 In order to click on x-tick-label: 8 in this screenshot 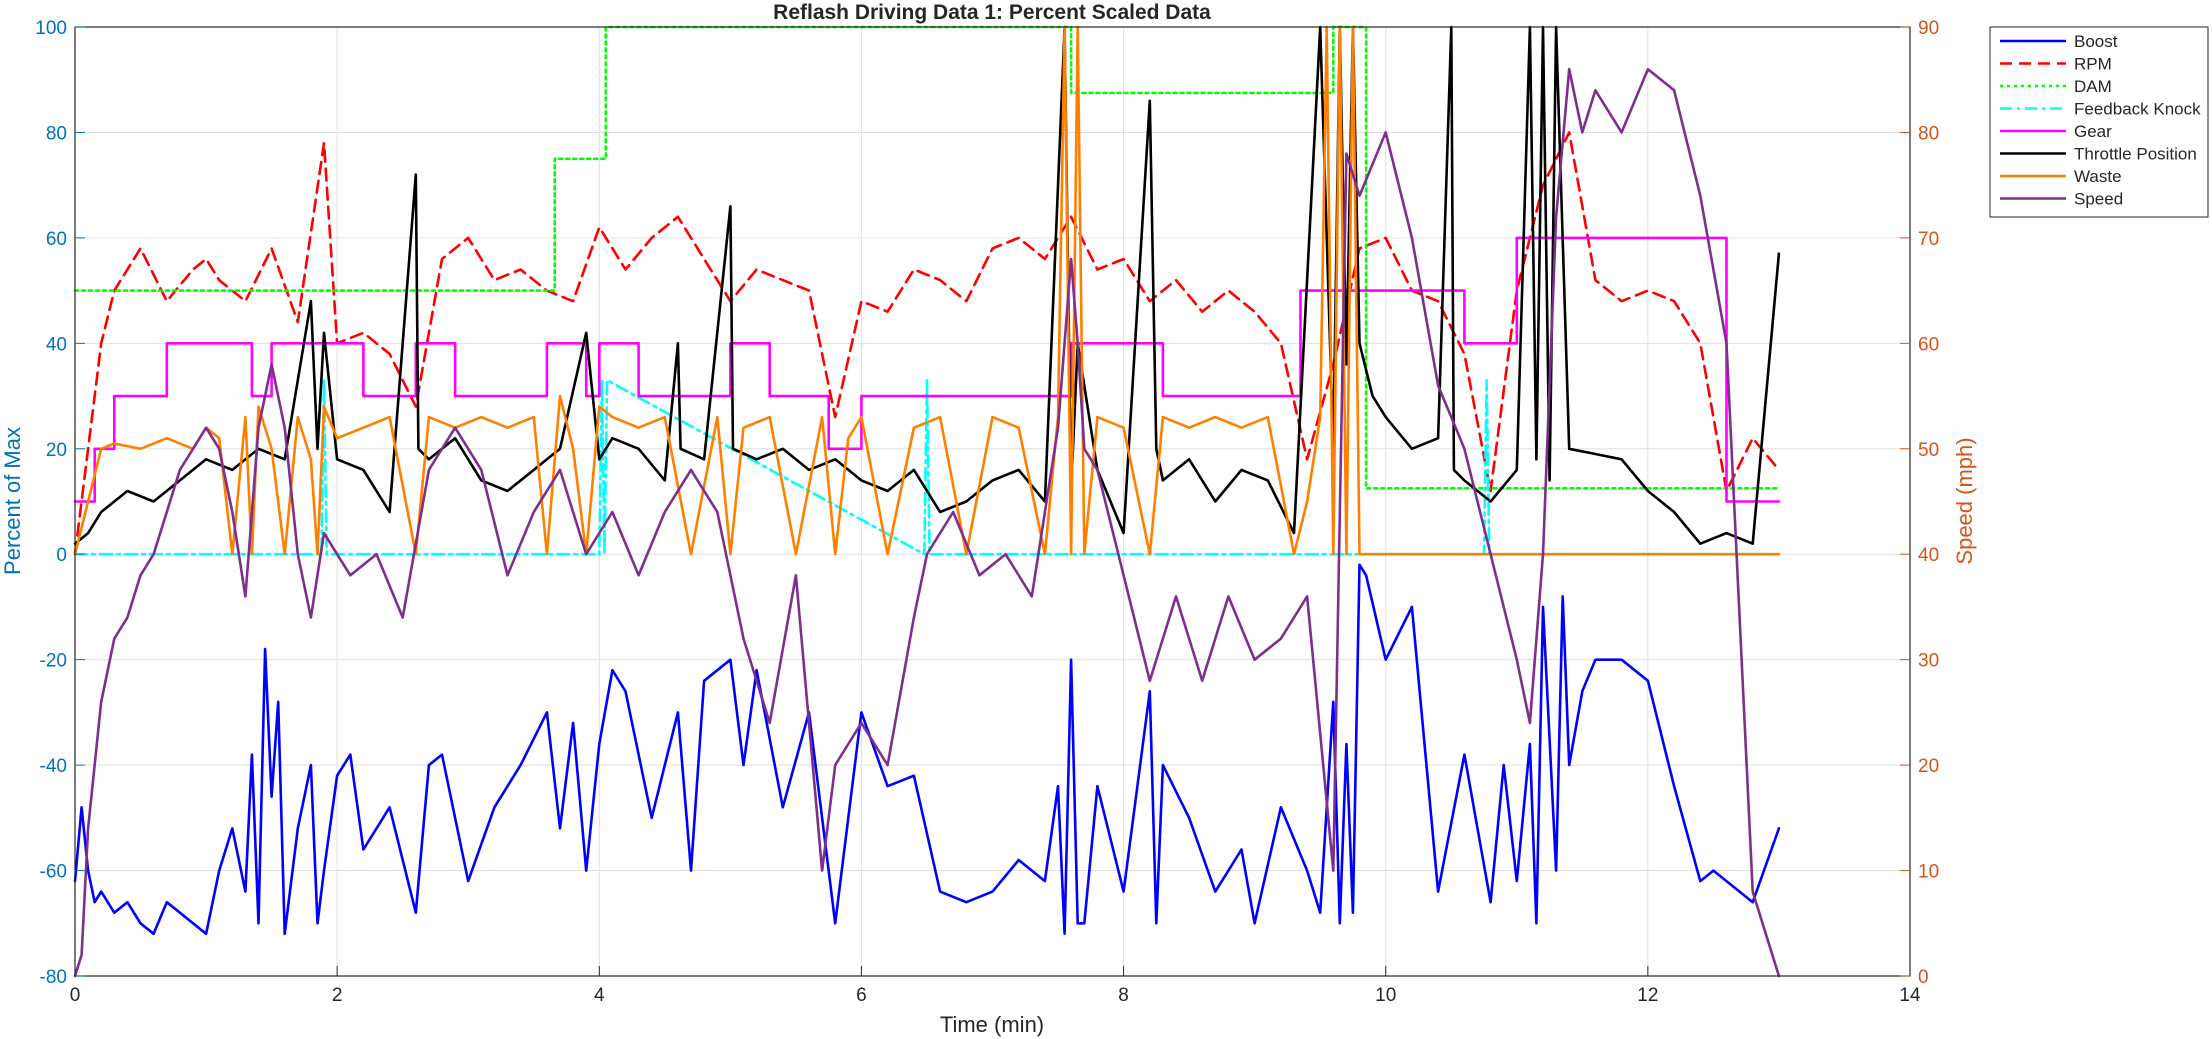, I will do `click(1123, 995)`.